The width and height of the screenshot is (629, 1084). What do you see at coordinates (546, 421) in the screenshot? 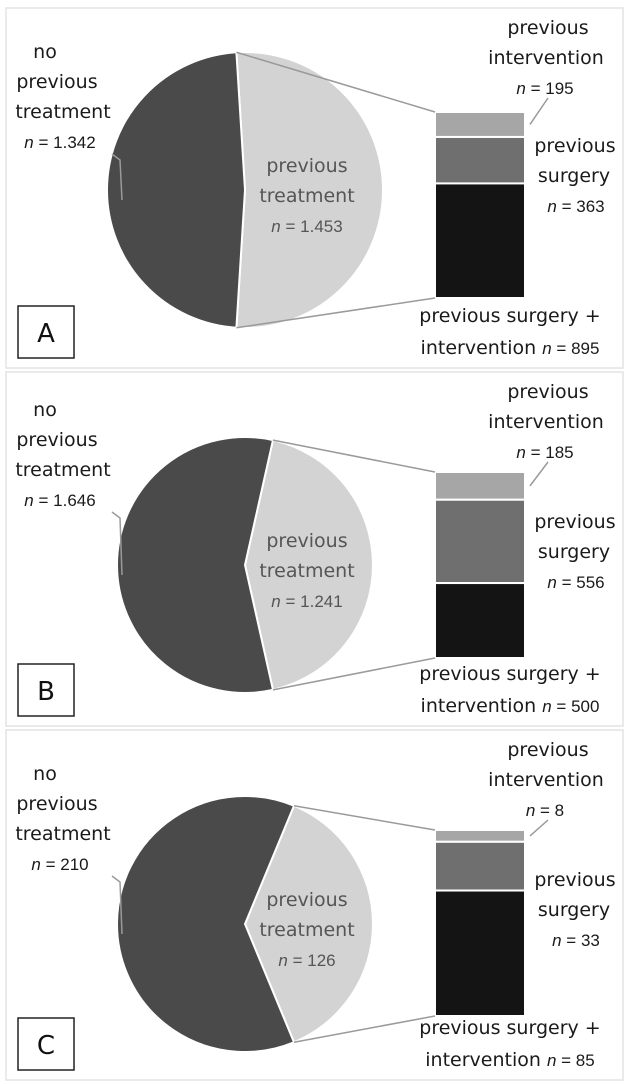
I see `label-previous-intervention: previous intervention n = 185` at bounding box center [546, 421].